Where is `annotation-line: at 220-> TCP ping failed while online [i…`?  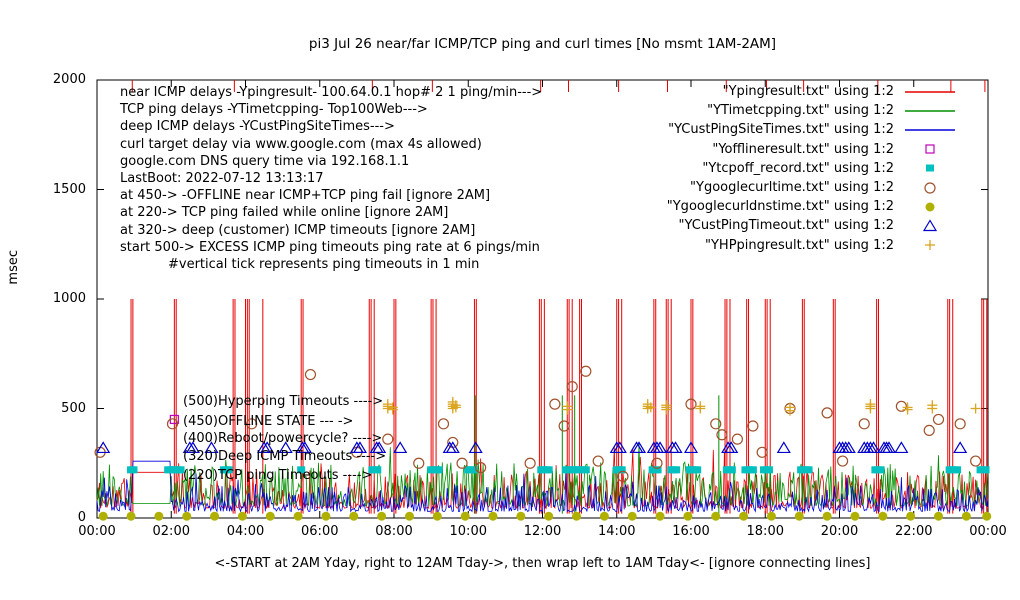 annotation-line: at 220-> TCP ping failed while online [i… is located at coordinates (284, 213).